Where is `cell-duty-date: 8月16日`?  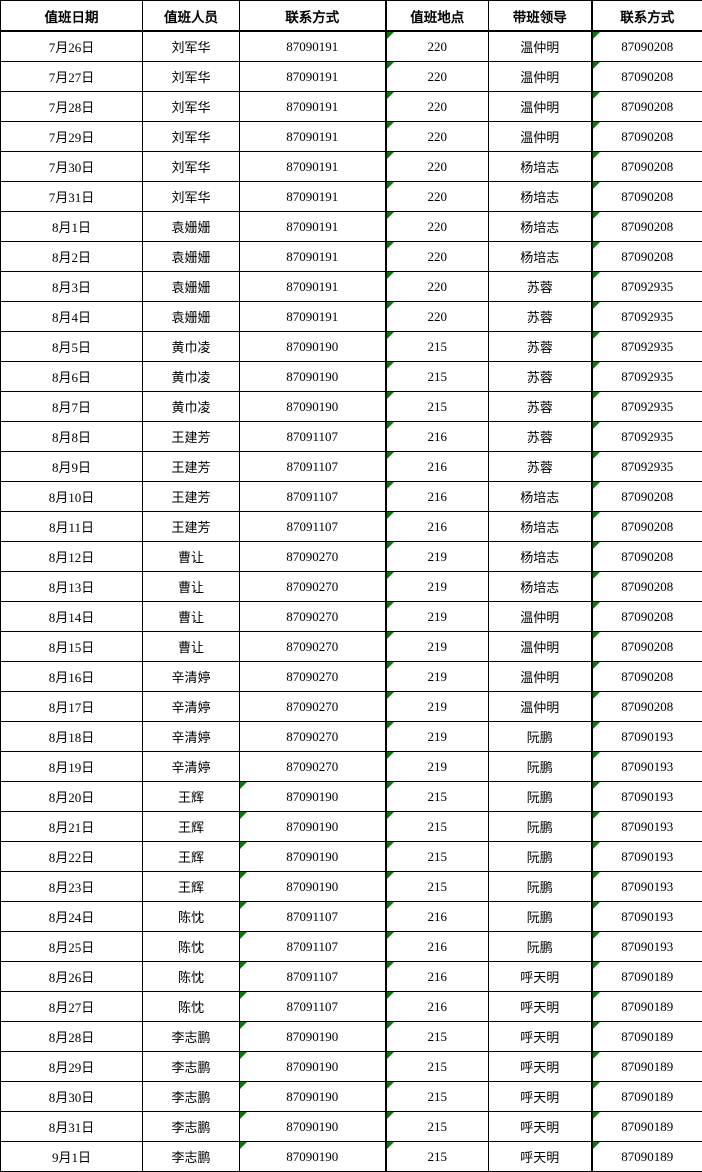
cell-duty-date: 8月16日 is located at coordinates (72, 677).